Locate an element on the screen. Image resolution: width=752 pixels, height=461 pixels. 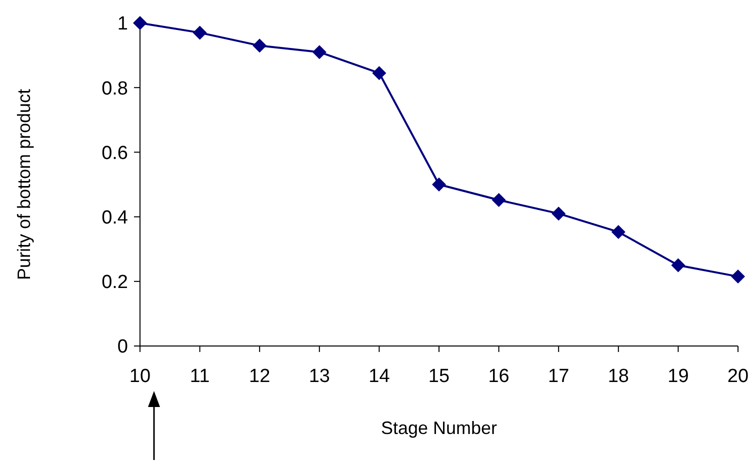
y-tick-label: 1 is located at coordinates (122, 24).